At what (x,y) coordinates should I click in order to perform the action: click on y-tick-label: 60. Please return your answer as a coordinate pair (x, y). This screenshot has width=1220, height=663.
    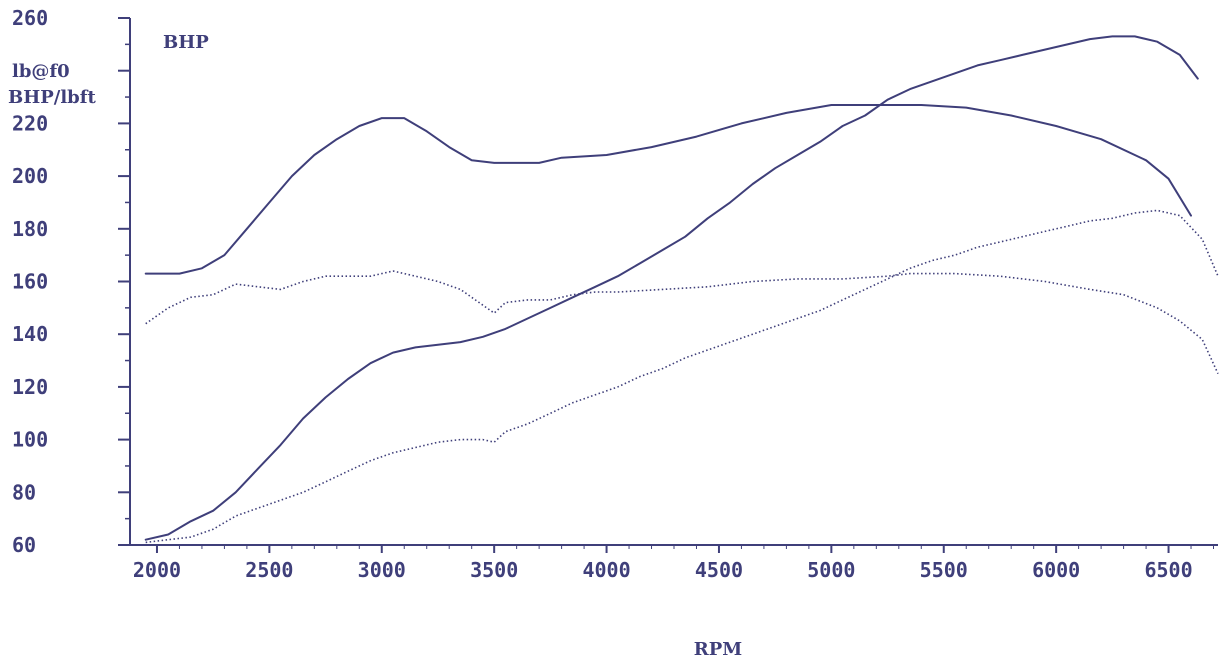
    Looking at the image, I should click on (24, 545).